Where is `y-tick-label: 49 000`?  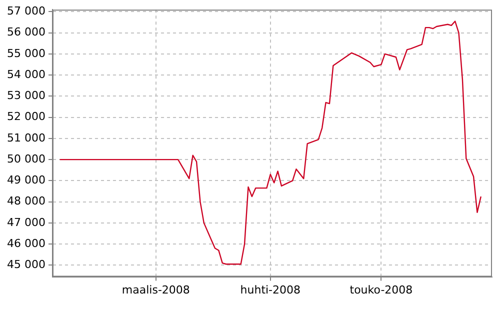
y-tick-label: 49 000 is located at coordinates (26, 180).